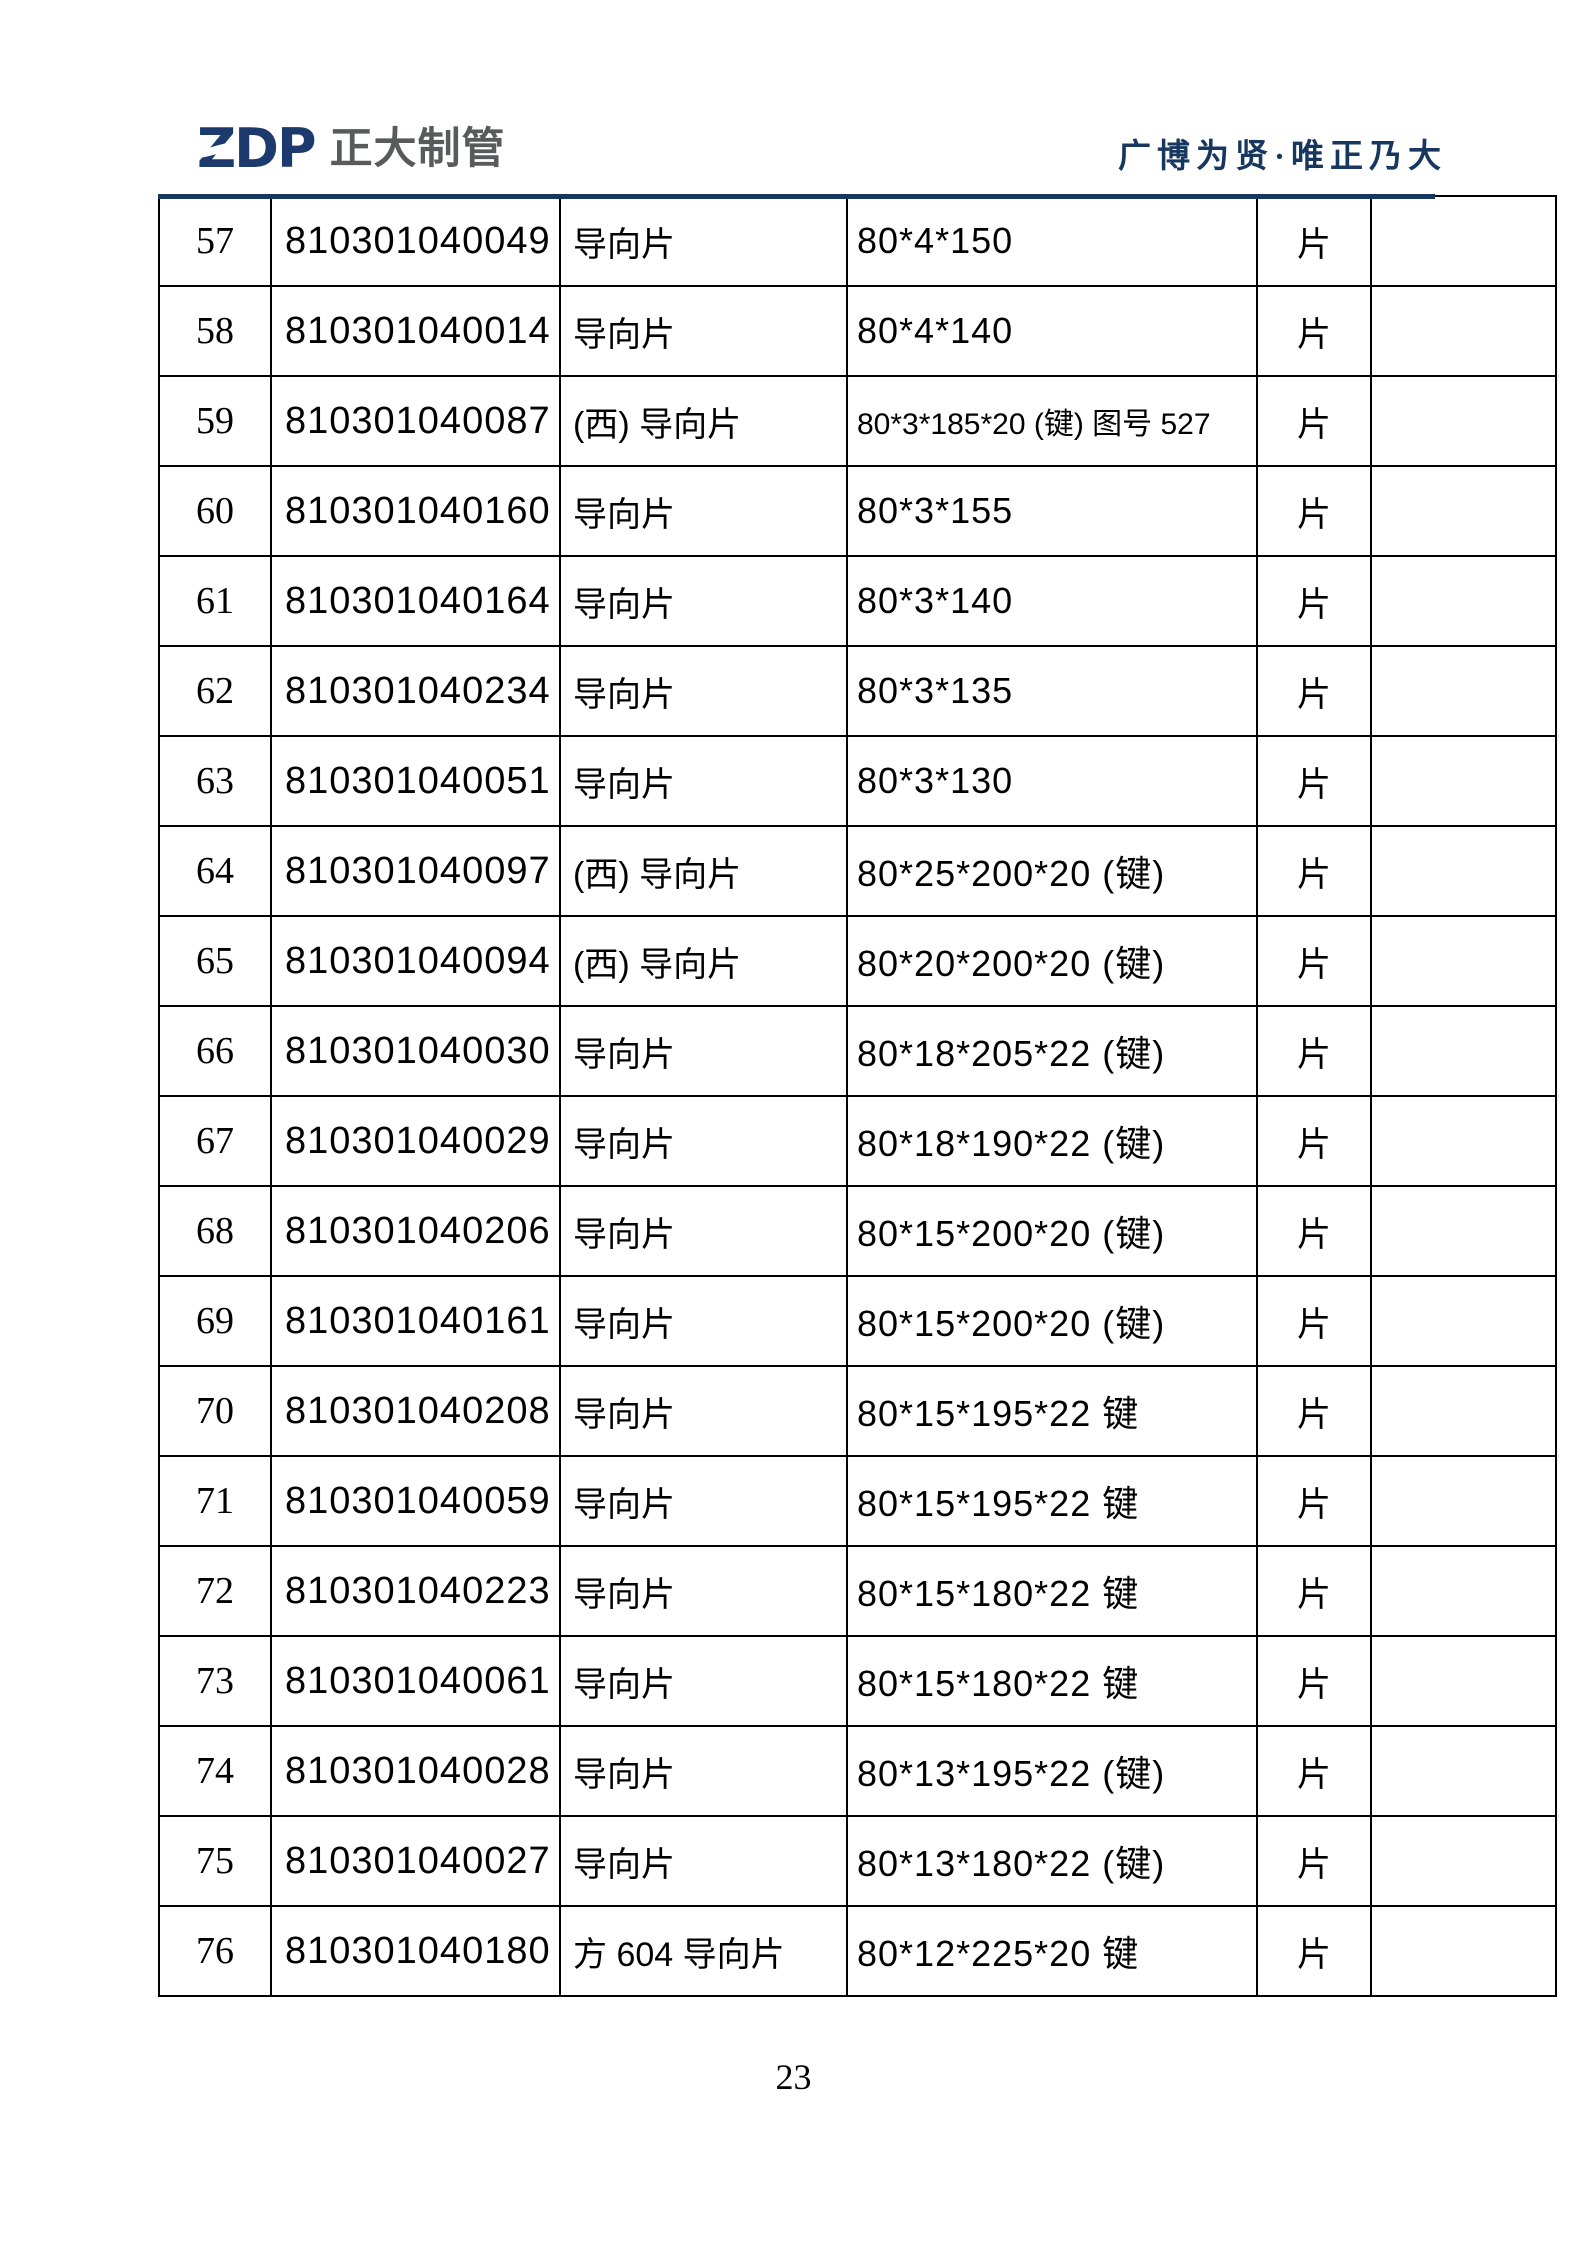 This screenshot has height=2245, width=1587. Describe the element at coordinates (1052, 241) in the screenshot. I see `part-spec-cell: 80*4*150` at that location.